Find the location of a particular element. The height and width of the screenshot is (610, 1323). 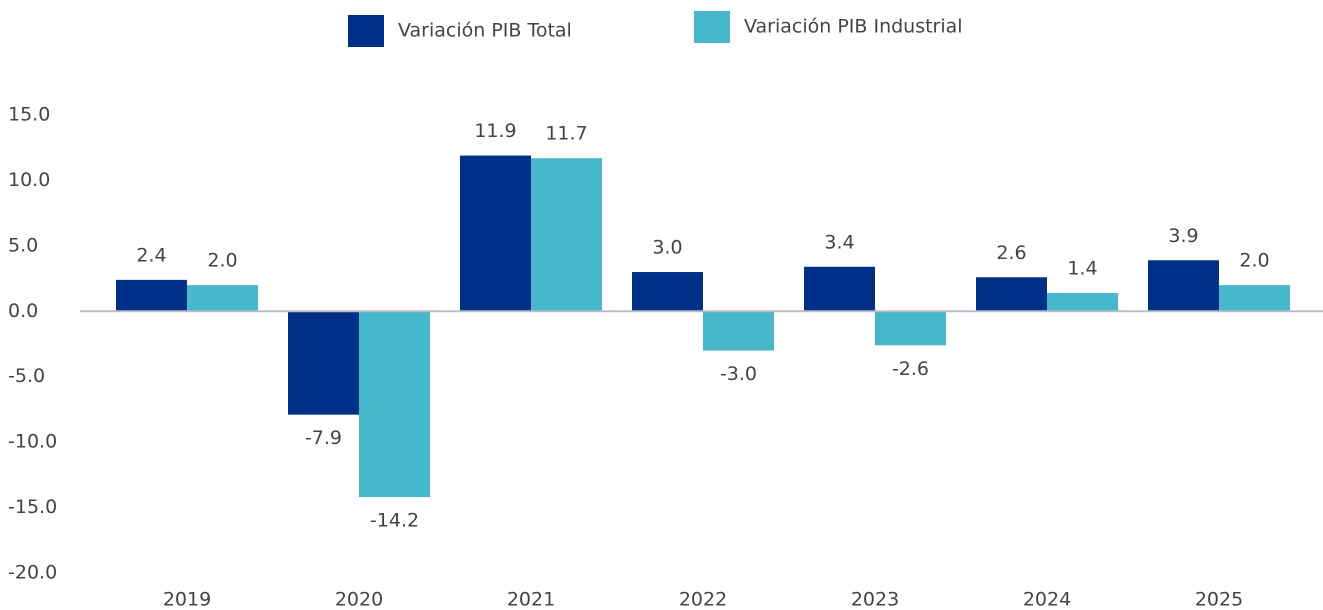

x-tick-label: 2020 is located at coordinates (359, 599).